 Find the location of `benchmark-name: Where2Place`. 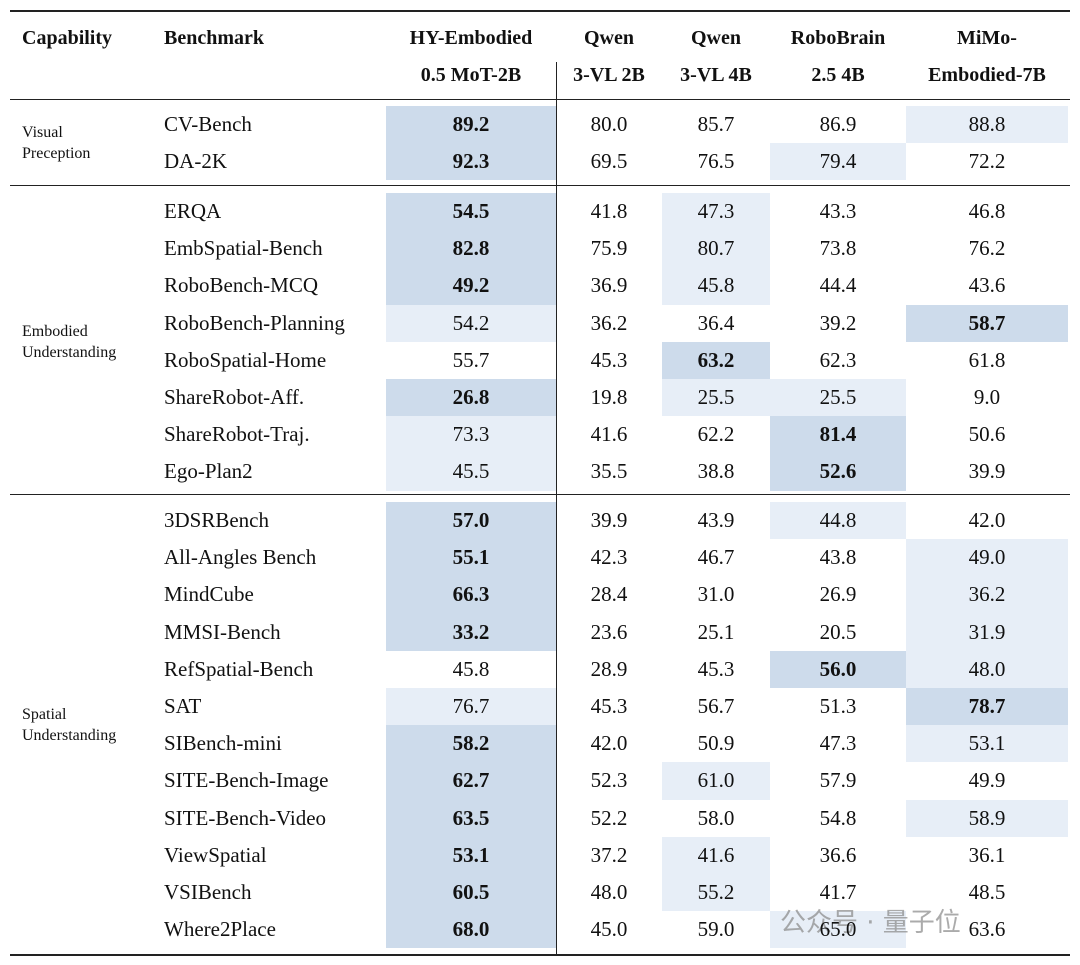

benchmark-name: Where2Place is located at coordinates (220, 929).